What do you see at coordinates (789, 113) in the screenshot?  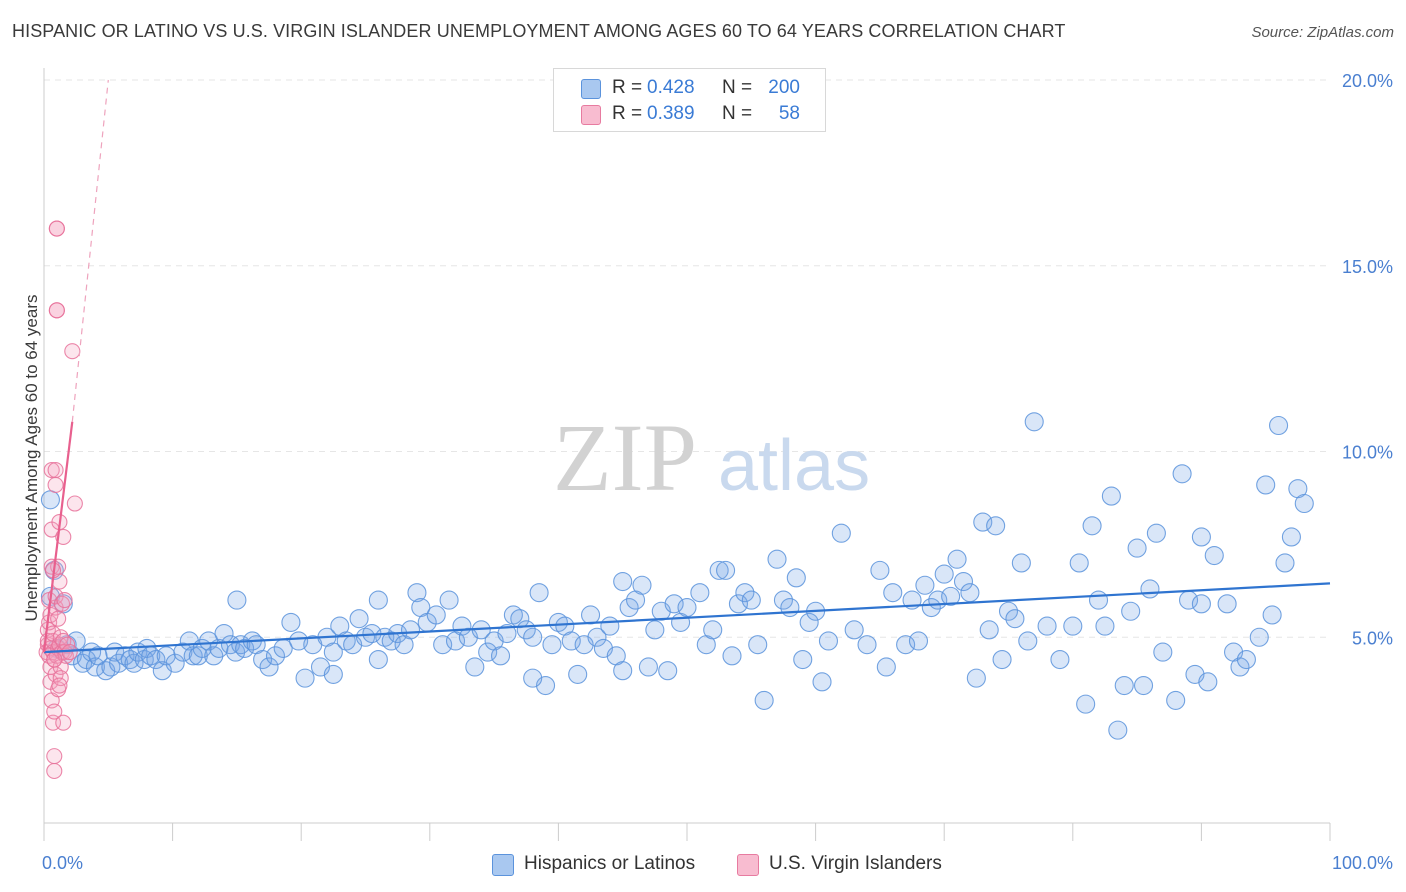 I see `legend-n-value: 58` at bounding box center [789, 113].